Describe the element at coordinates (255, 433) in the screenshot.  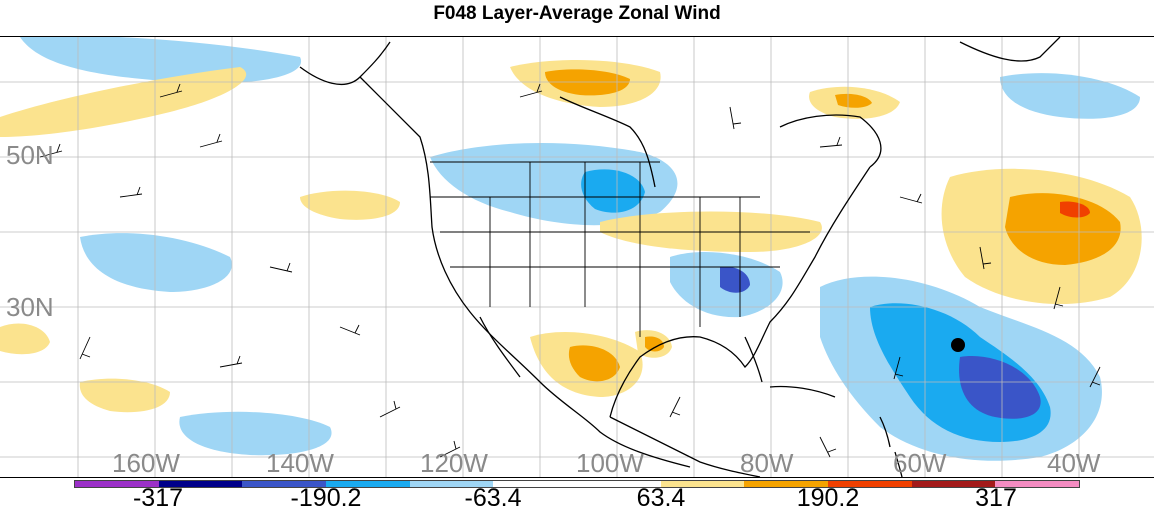
I see `neg-region-pacific-south` at that location.